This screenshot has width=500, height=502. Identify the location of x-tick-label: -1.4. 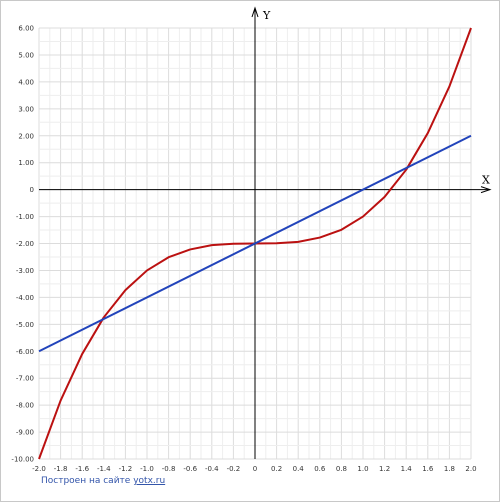
(104, 469).